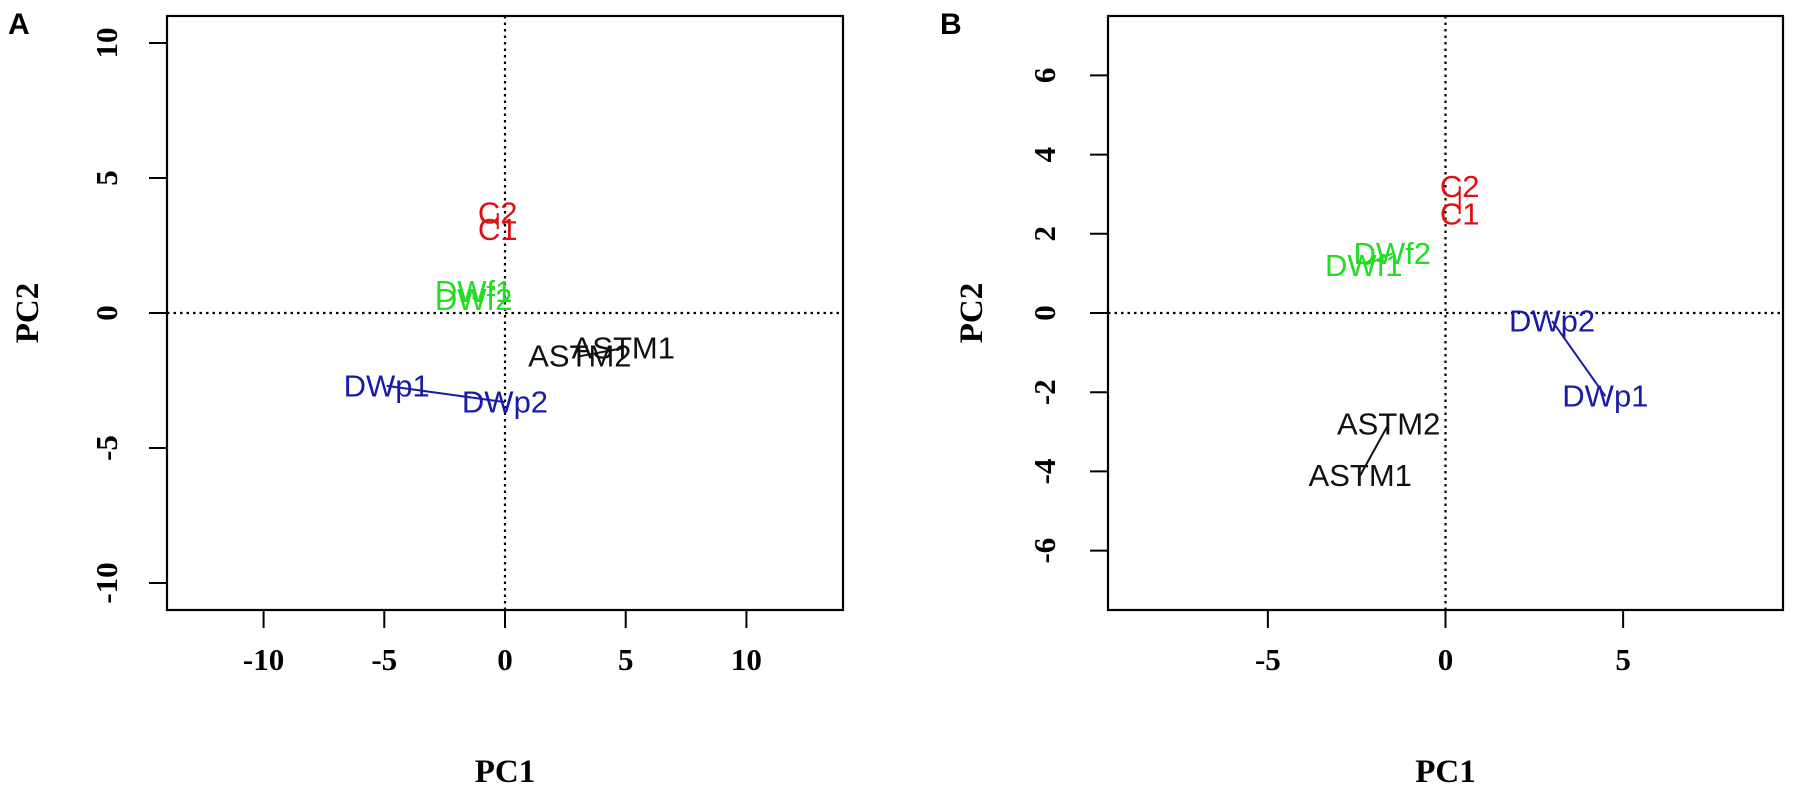 This screenshot has width=1795, height=797. I want to click on x-tick-label: -10, so click(263, 659).